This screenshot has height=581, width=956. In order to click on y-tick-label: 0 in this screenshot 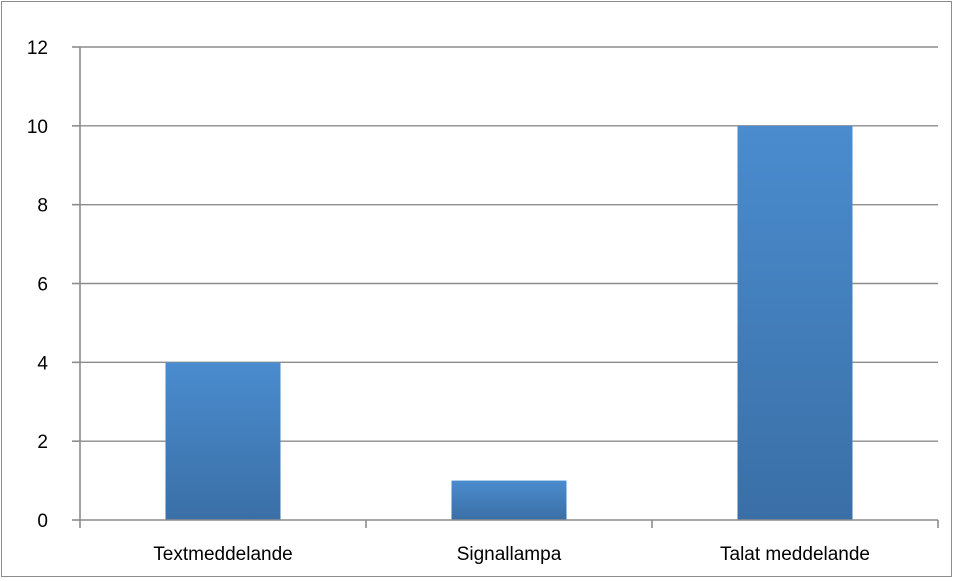, I will do `click(42, 521)`.